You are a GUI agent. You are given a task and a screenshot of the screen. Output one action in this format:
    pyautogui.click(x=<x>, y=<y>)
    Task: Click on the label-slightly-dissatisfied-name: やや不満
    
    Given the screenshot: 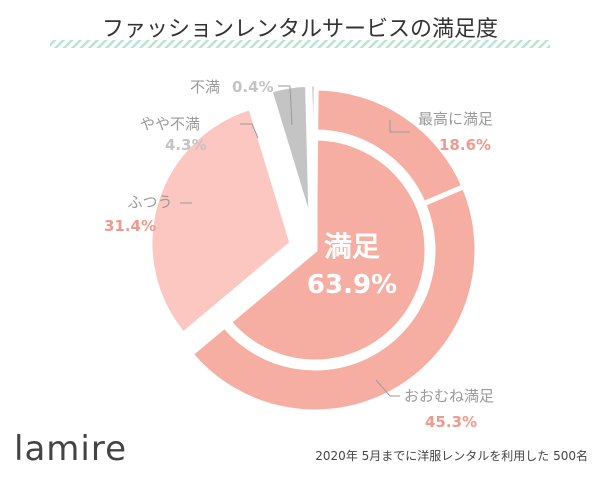 What is the action you would take?
    pyautogui.click(x=170, y=124)
    